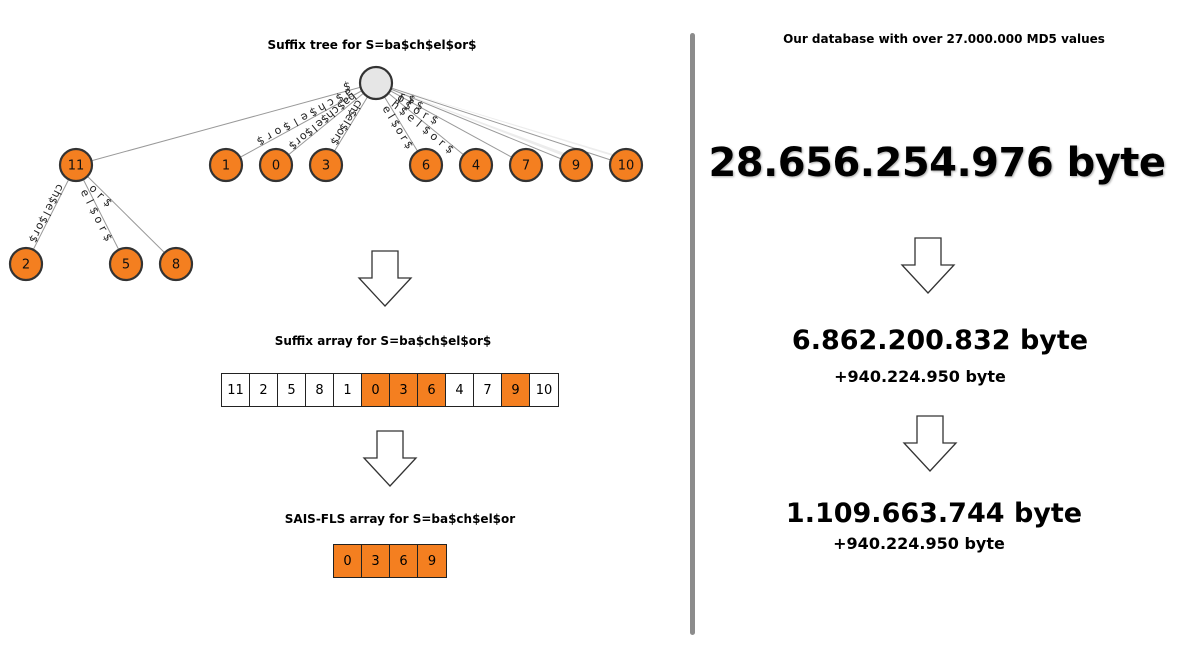 This screenshot has width=1177, height=662. Describe the element at coordinates (920, 376) in the screenshot. I see `size-suffix-array-extra: +940.224.950 byte` at that location.